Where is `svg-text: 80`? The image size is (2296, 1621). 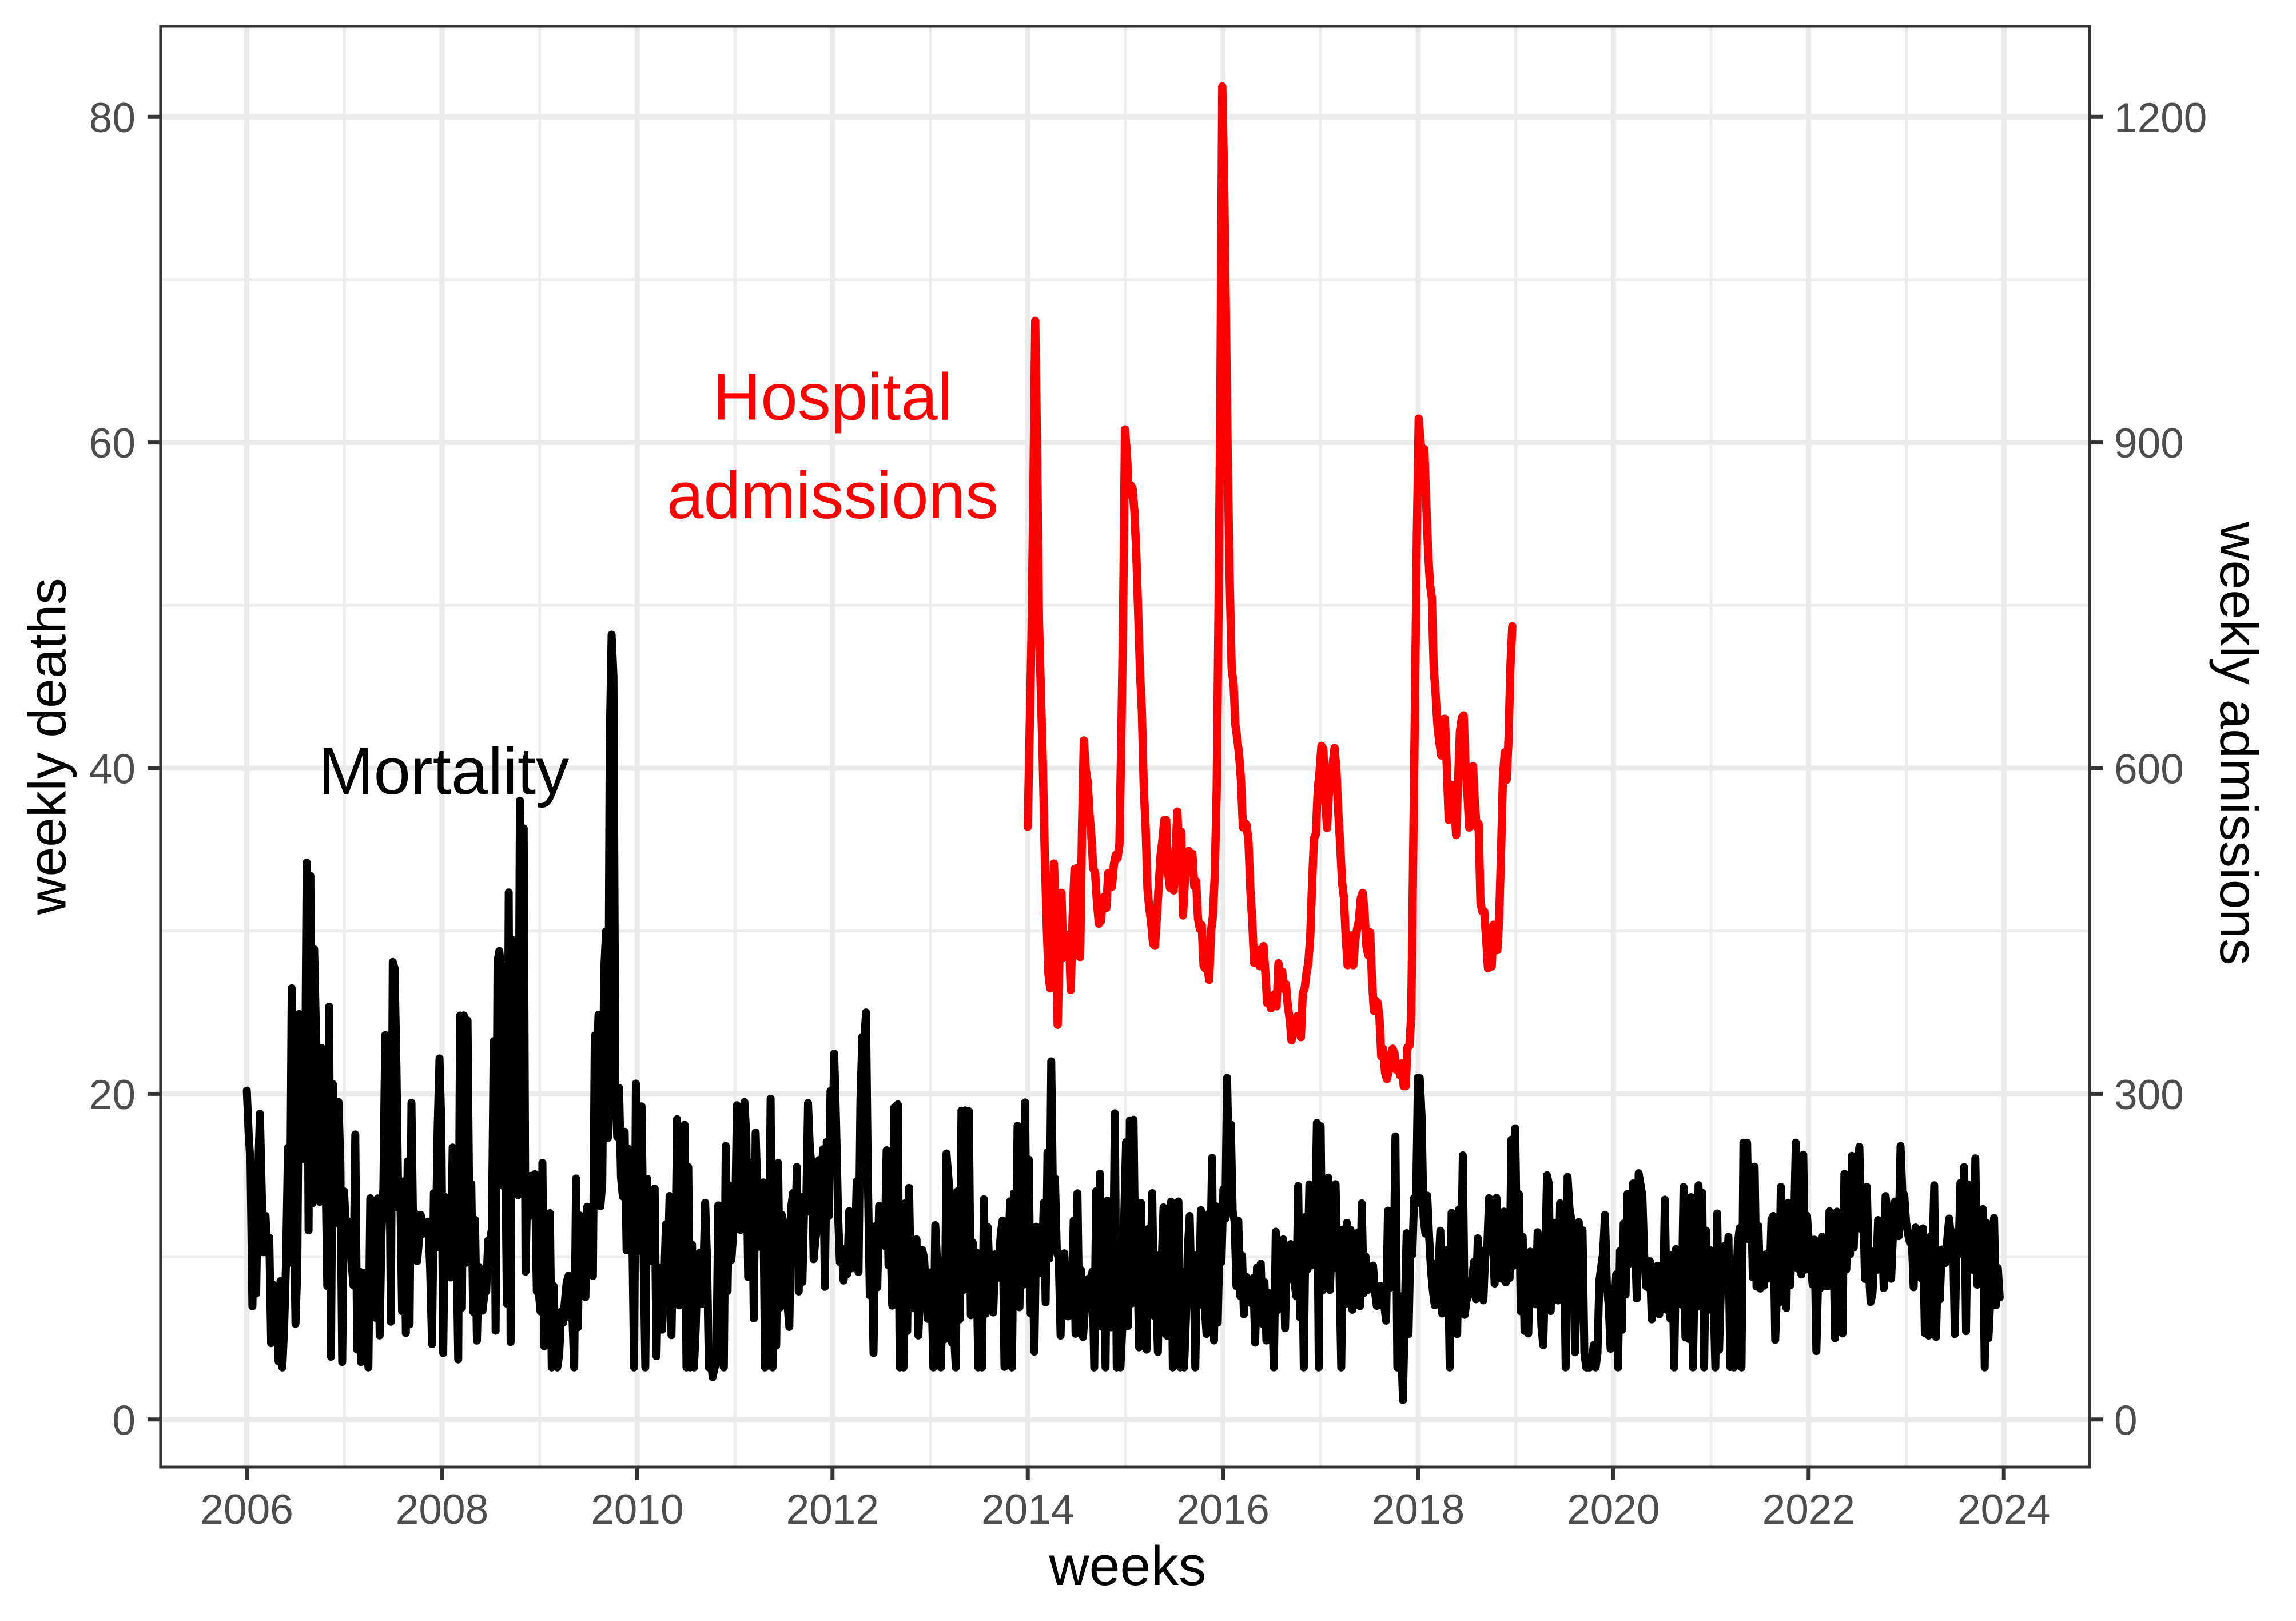
svg-text: 80 is located at coordinates (112, 118).